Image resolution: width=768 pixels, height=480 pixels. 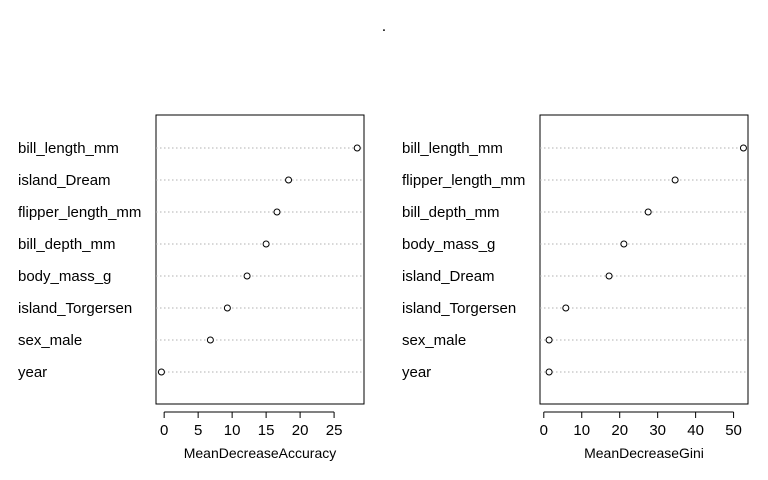 I want to click on x-tick-label: 40, so click(x=695, y=430).